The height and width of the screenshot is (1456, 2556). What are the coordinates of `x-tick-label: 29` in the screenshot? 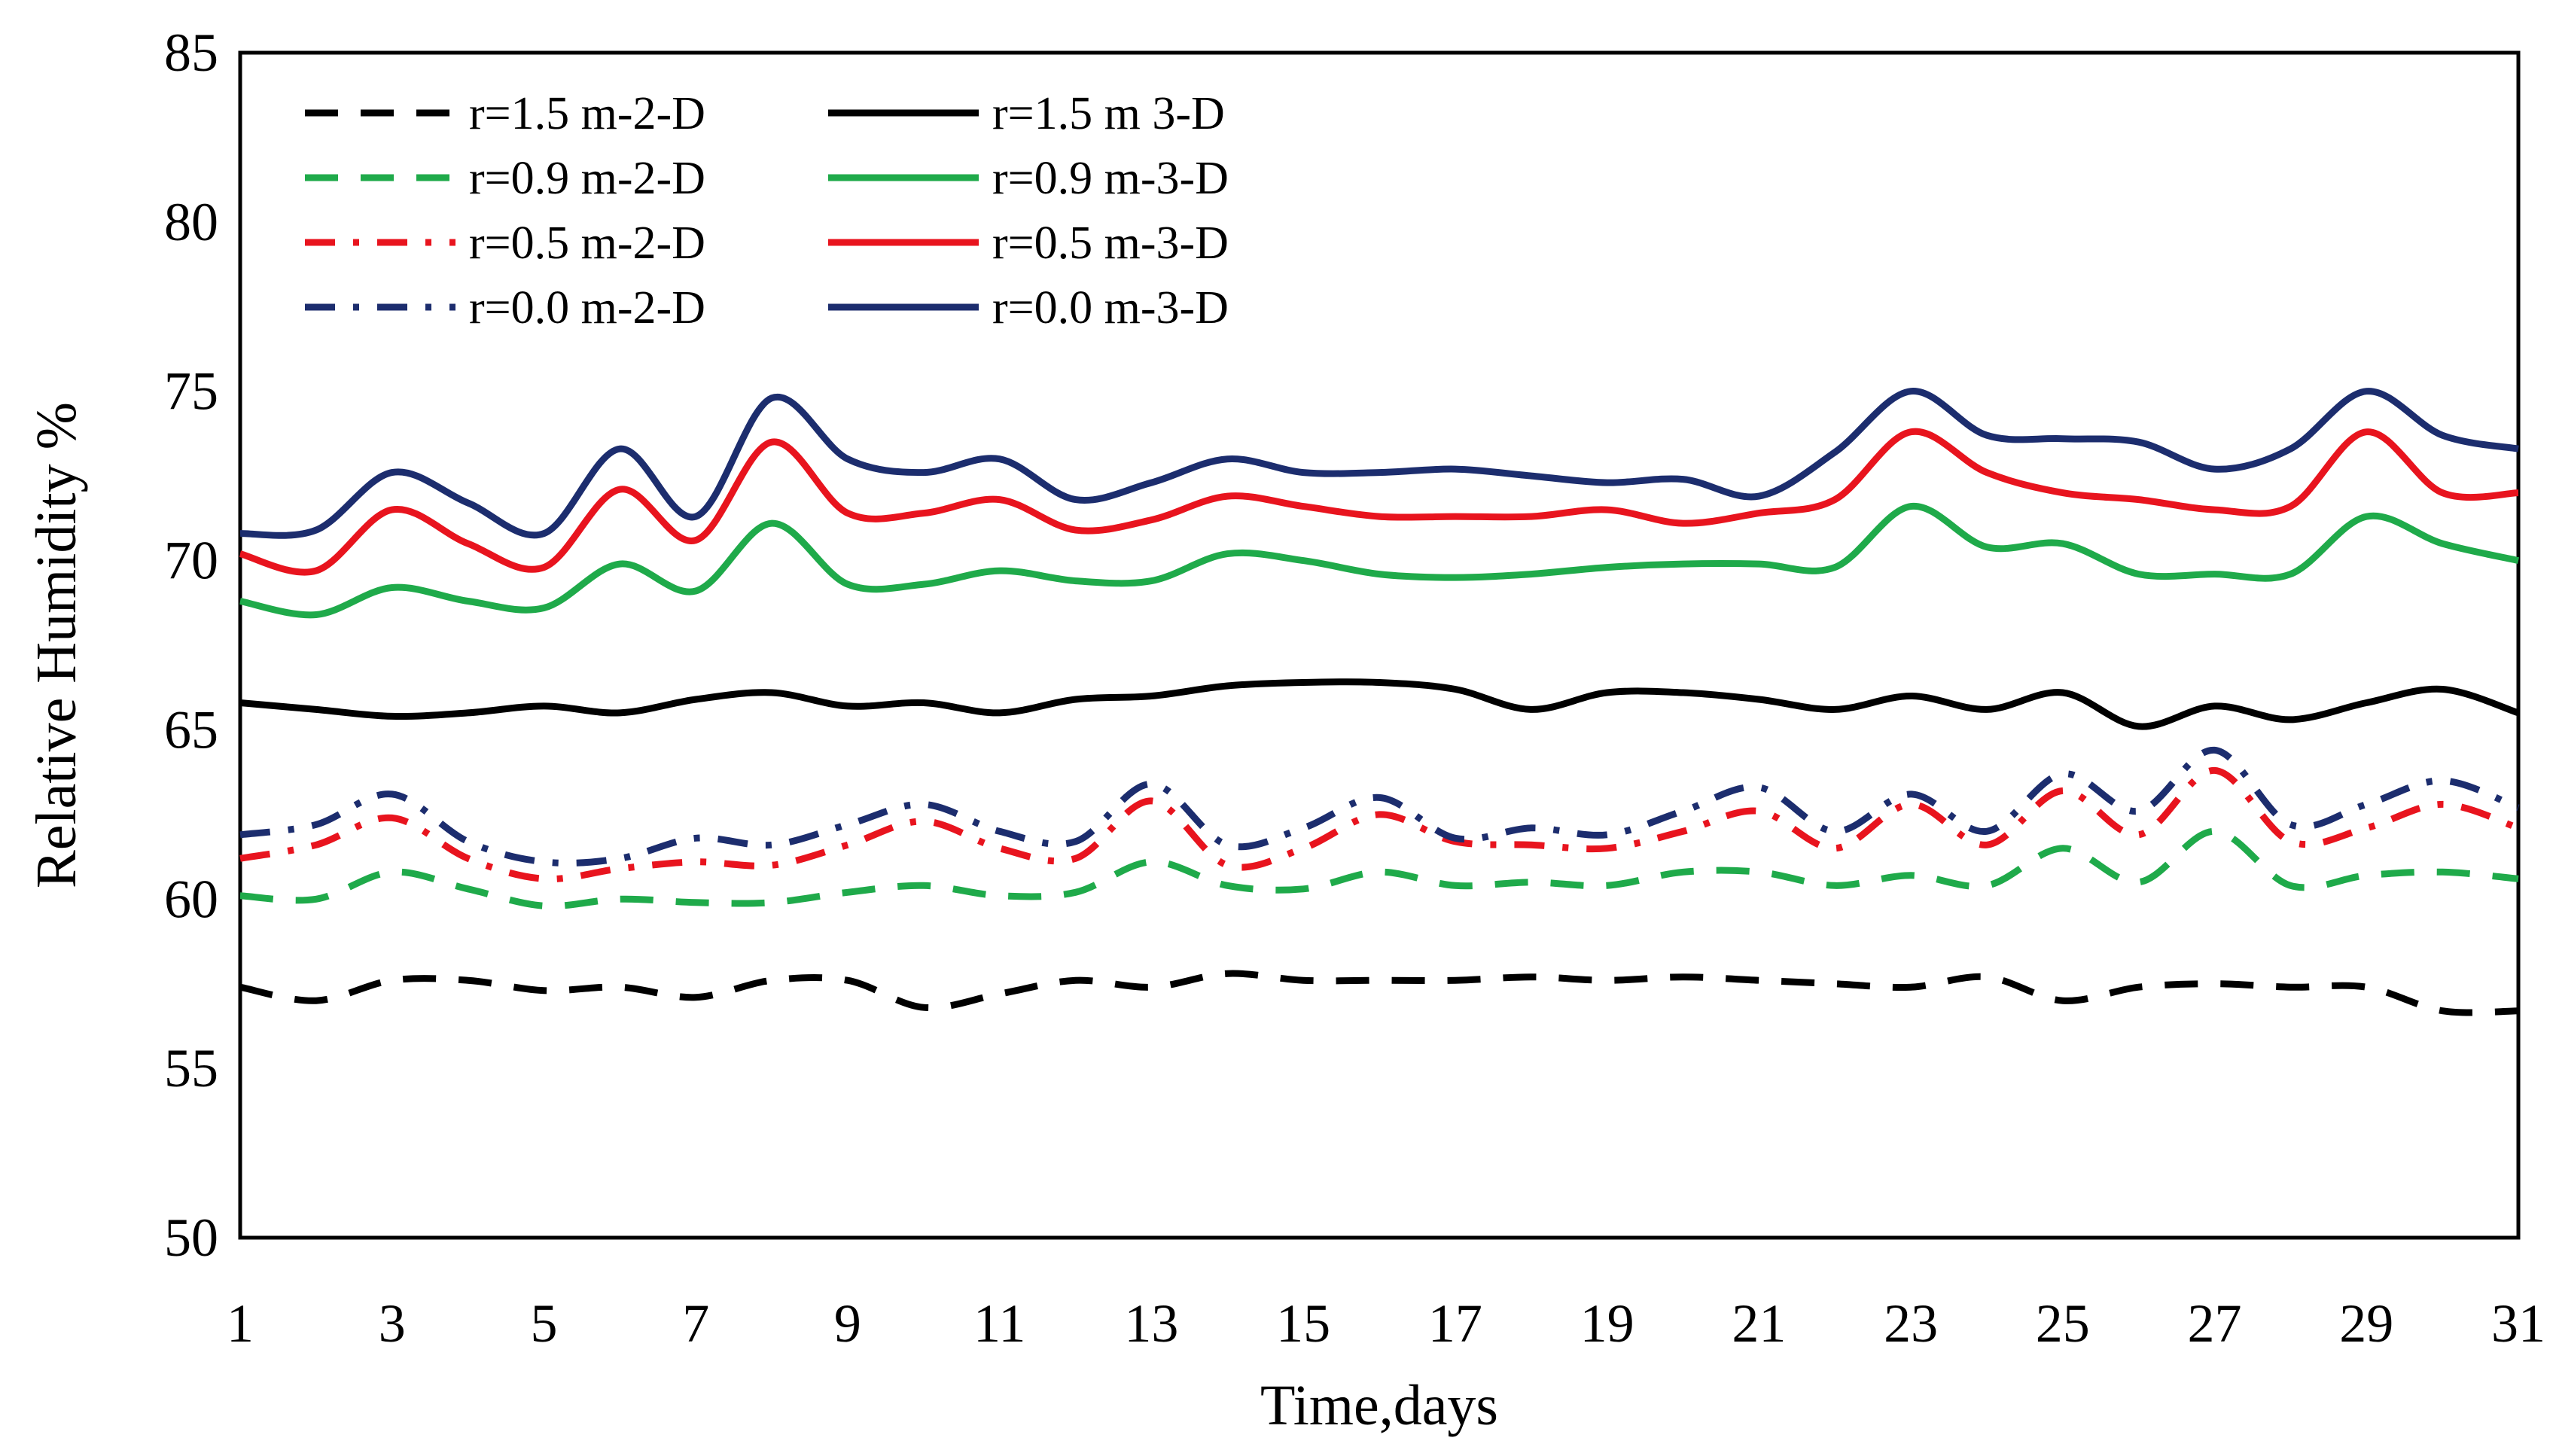 It's located at (2366, 1323).